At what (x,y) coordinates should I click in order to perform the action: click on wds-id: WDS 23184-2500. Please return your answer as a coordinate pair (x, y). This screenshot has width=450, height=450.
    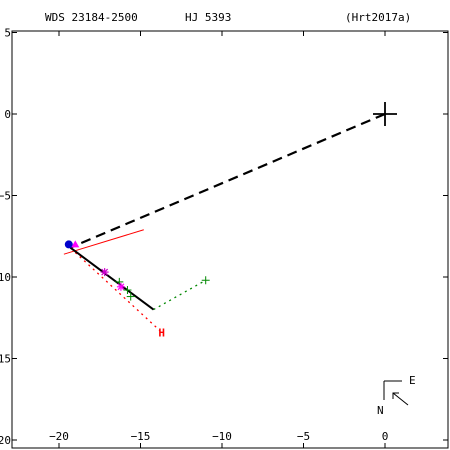
    Looking at the image, I should click on (91, 17).